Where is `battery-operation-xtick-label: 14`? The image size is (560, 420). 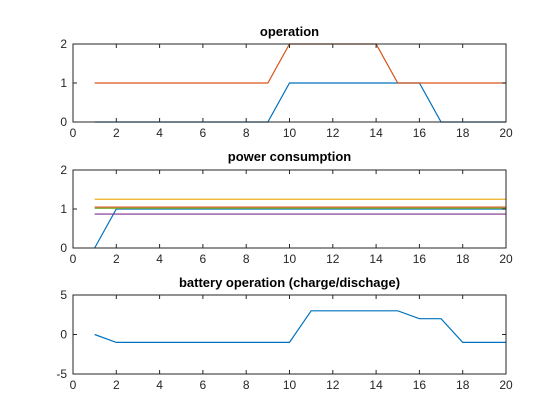
battery-operation-xtick-label: 14 is located at coordinates (376, 385).